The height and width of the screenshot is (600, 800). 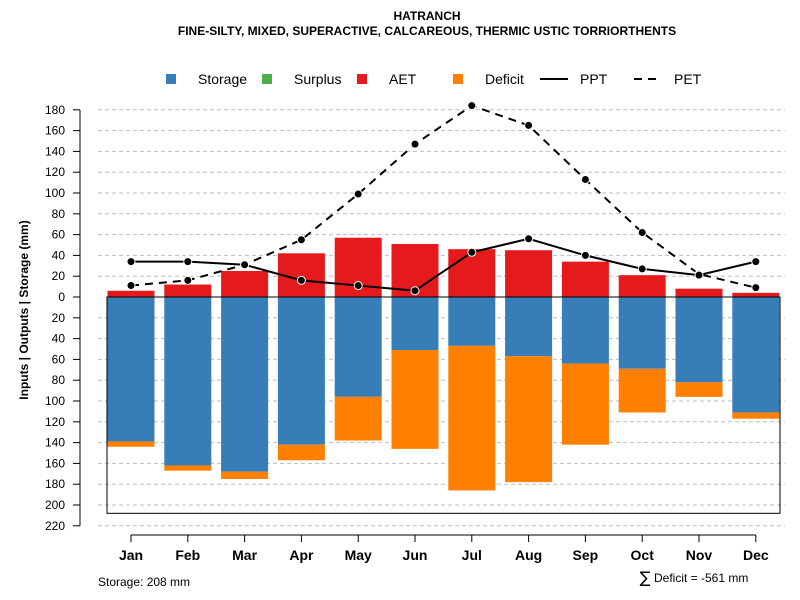 What do you see at coordinates (699, 555) in the screenshot?
I see `x-tick-label-nov: Nov` at bounding box center [699, 555].